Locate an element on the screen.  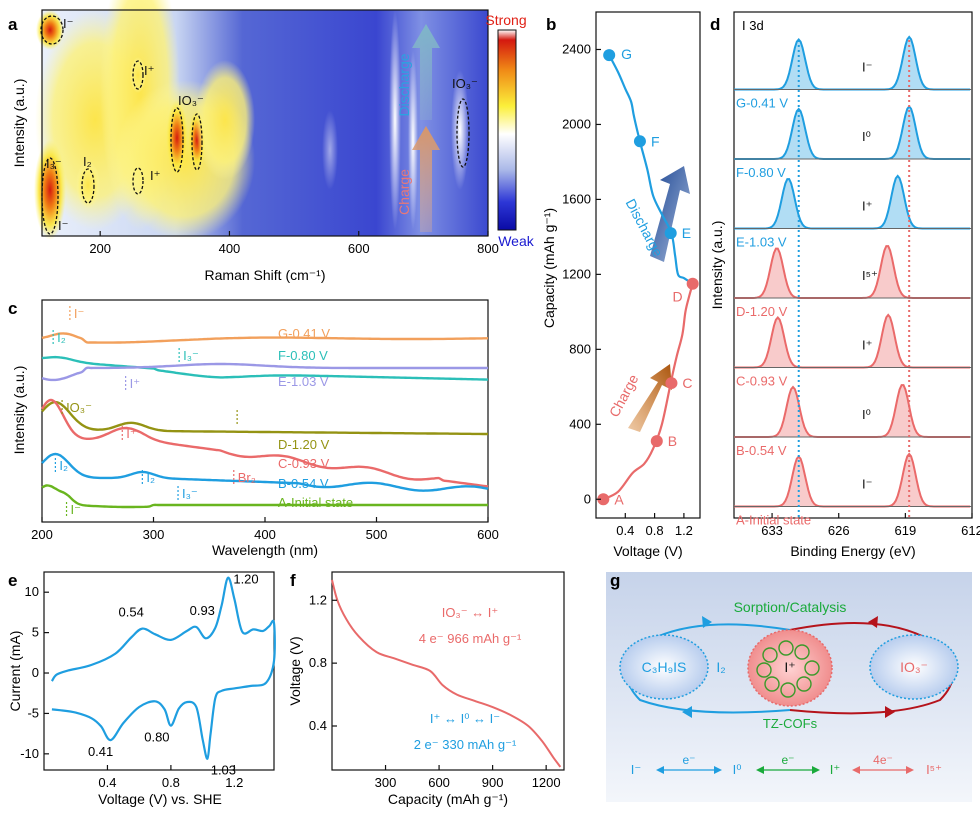
plot-e-x-ticks: 0.4 0.8 1.2 is located at coordinates (170, 777).